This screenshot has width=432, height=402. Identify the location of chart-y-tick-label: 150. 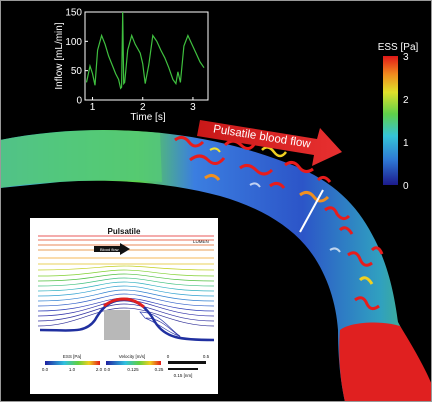
(73, 13).